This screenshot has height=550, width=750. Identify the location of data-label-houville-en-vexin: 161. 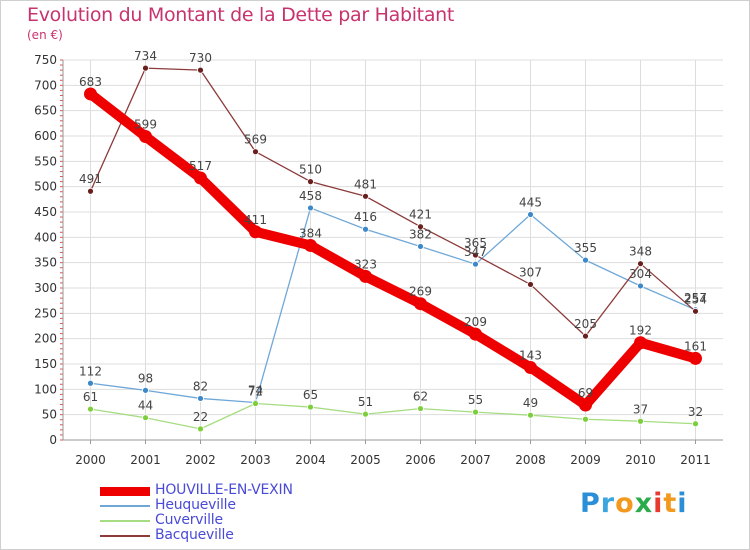
(695, 346).